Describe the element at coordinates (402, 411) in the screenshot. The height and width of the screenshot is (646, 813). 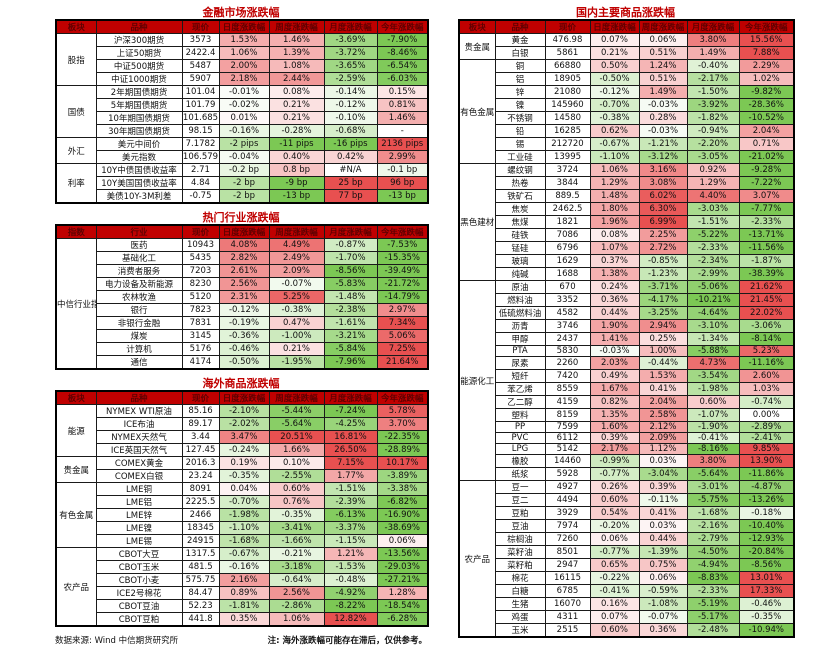
I see `change-cell: 5.78%` at that location.